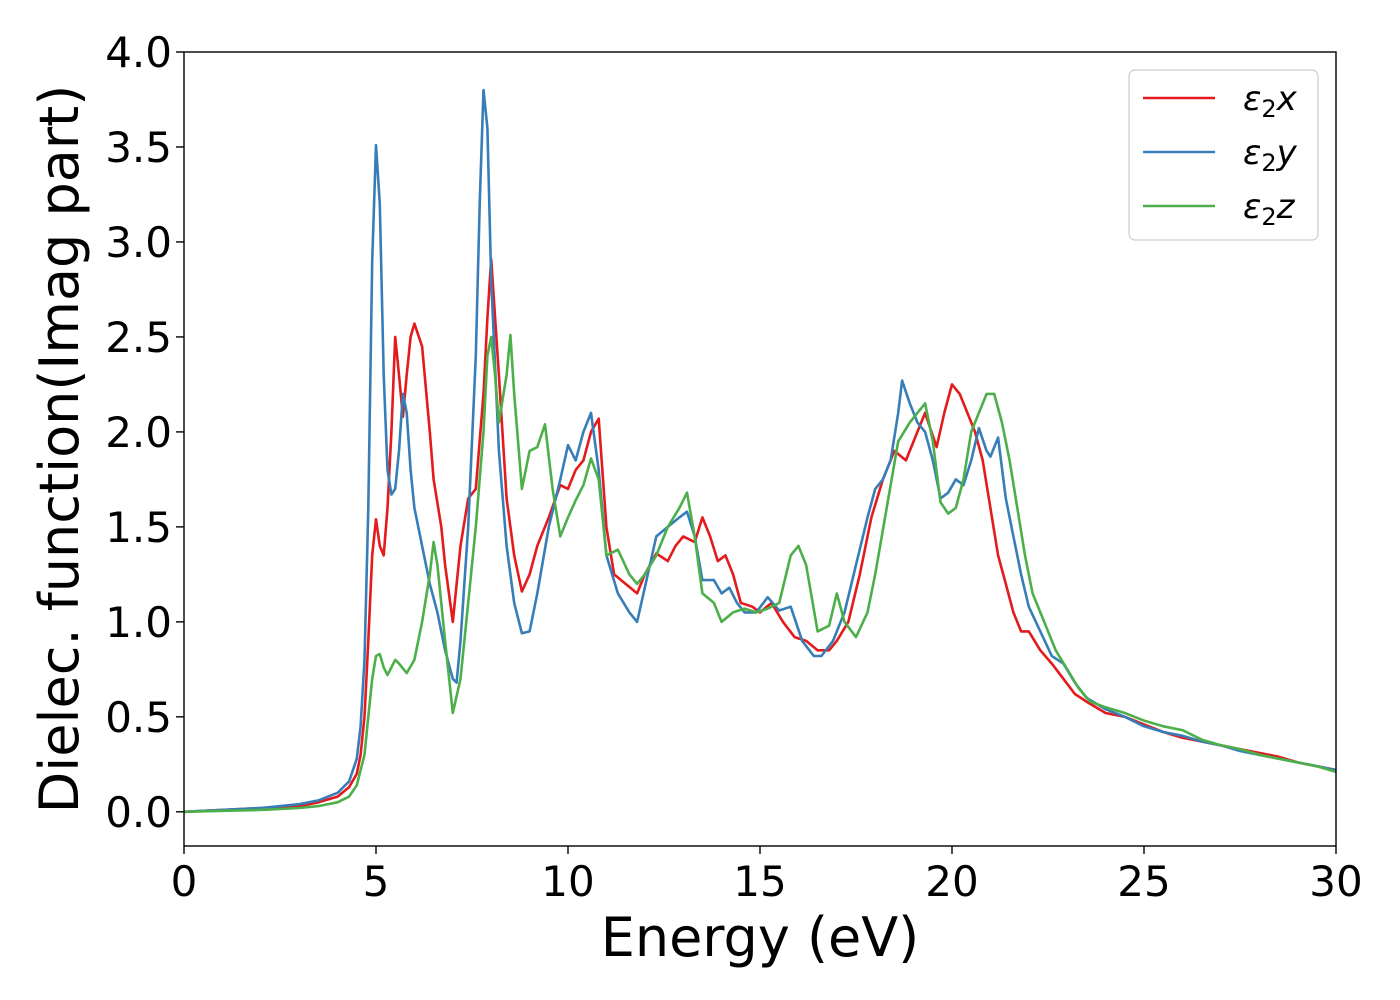 The height and width of the screenshot is (1000, 1400). What do you see at coordinates (138, 432) in the screenshot?
I see `y-tick-label: 2.0` at bounding box center [138, 432].